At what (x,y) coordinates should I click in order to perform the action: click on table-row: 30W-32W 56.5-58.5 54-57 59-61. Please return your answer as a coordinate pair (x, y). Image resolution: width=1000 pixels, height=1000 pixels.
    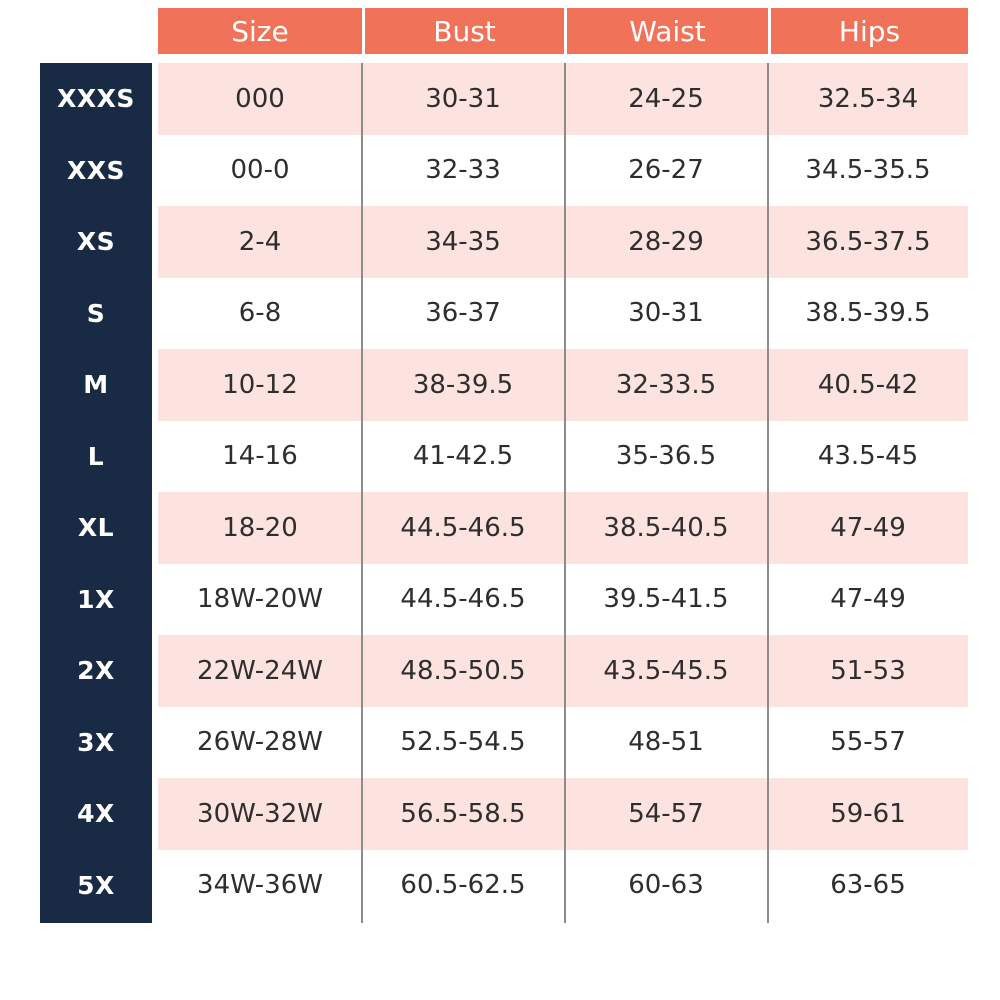
    Looking at the image, I should click on (563, 814).